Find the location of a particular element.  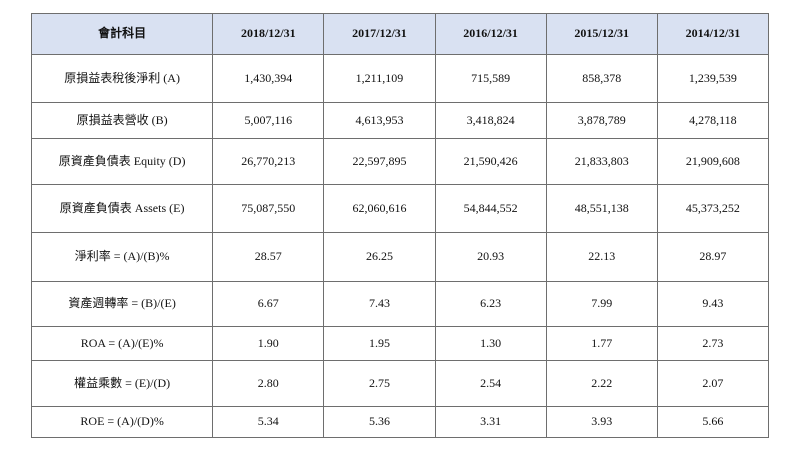

table-cell: 2.22 is located at coordinates (601, 383).